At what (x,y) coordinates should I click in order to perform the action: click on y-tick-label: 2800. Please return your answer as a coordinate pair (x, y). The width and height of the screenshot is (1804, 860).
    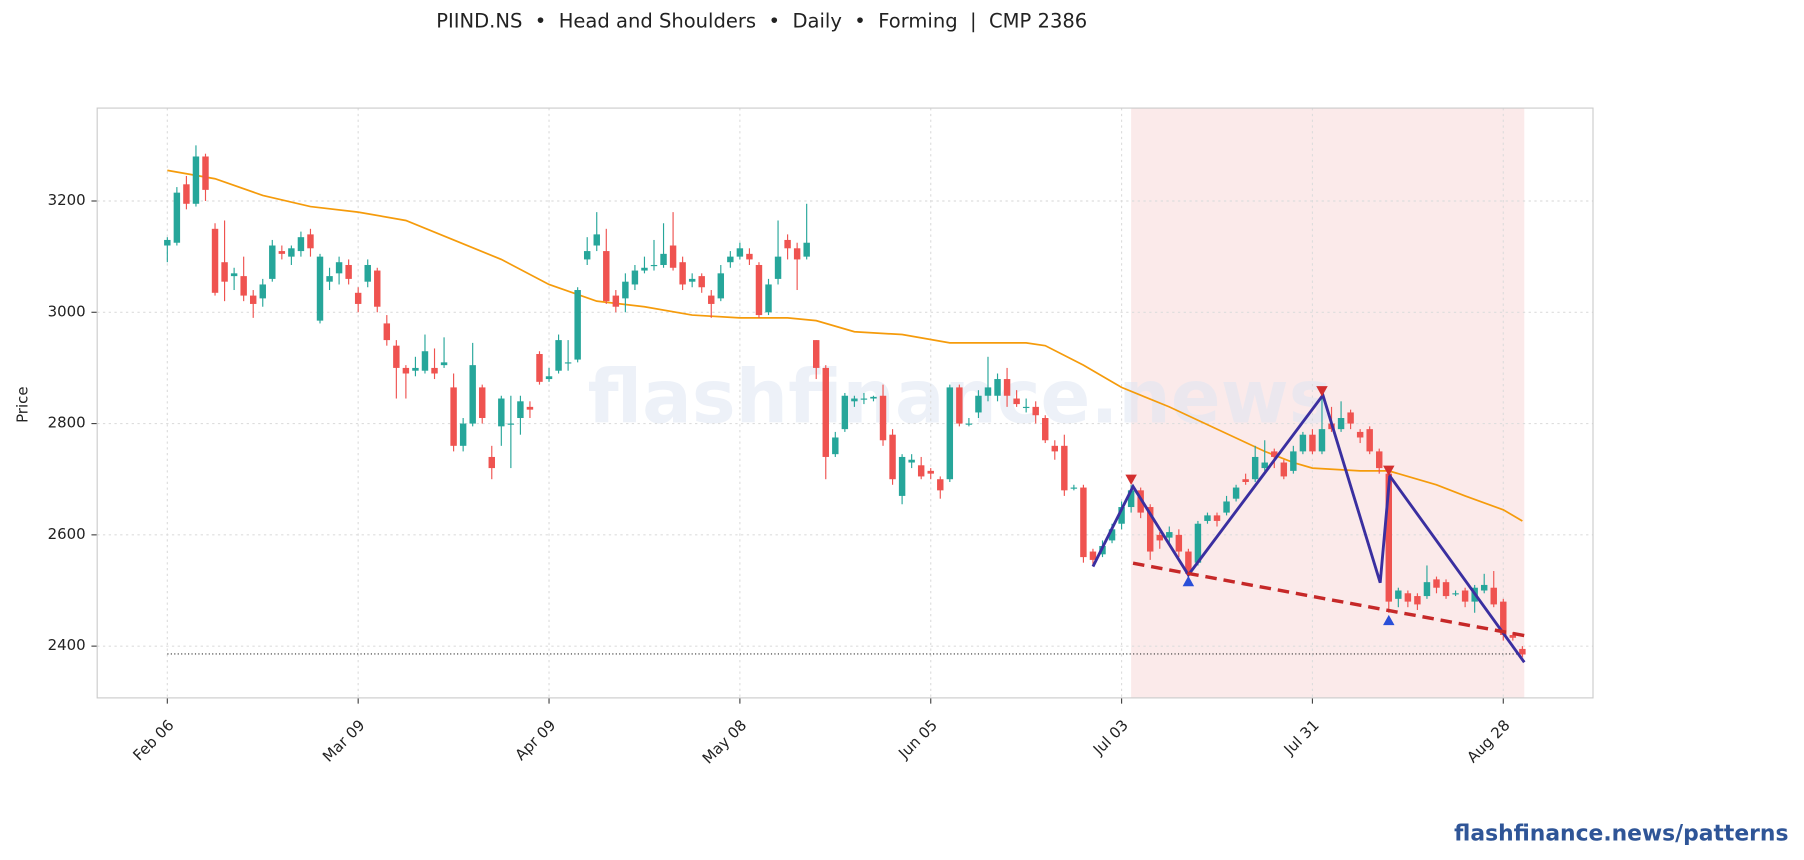
    Looking at the image, I should click on (67, 423).